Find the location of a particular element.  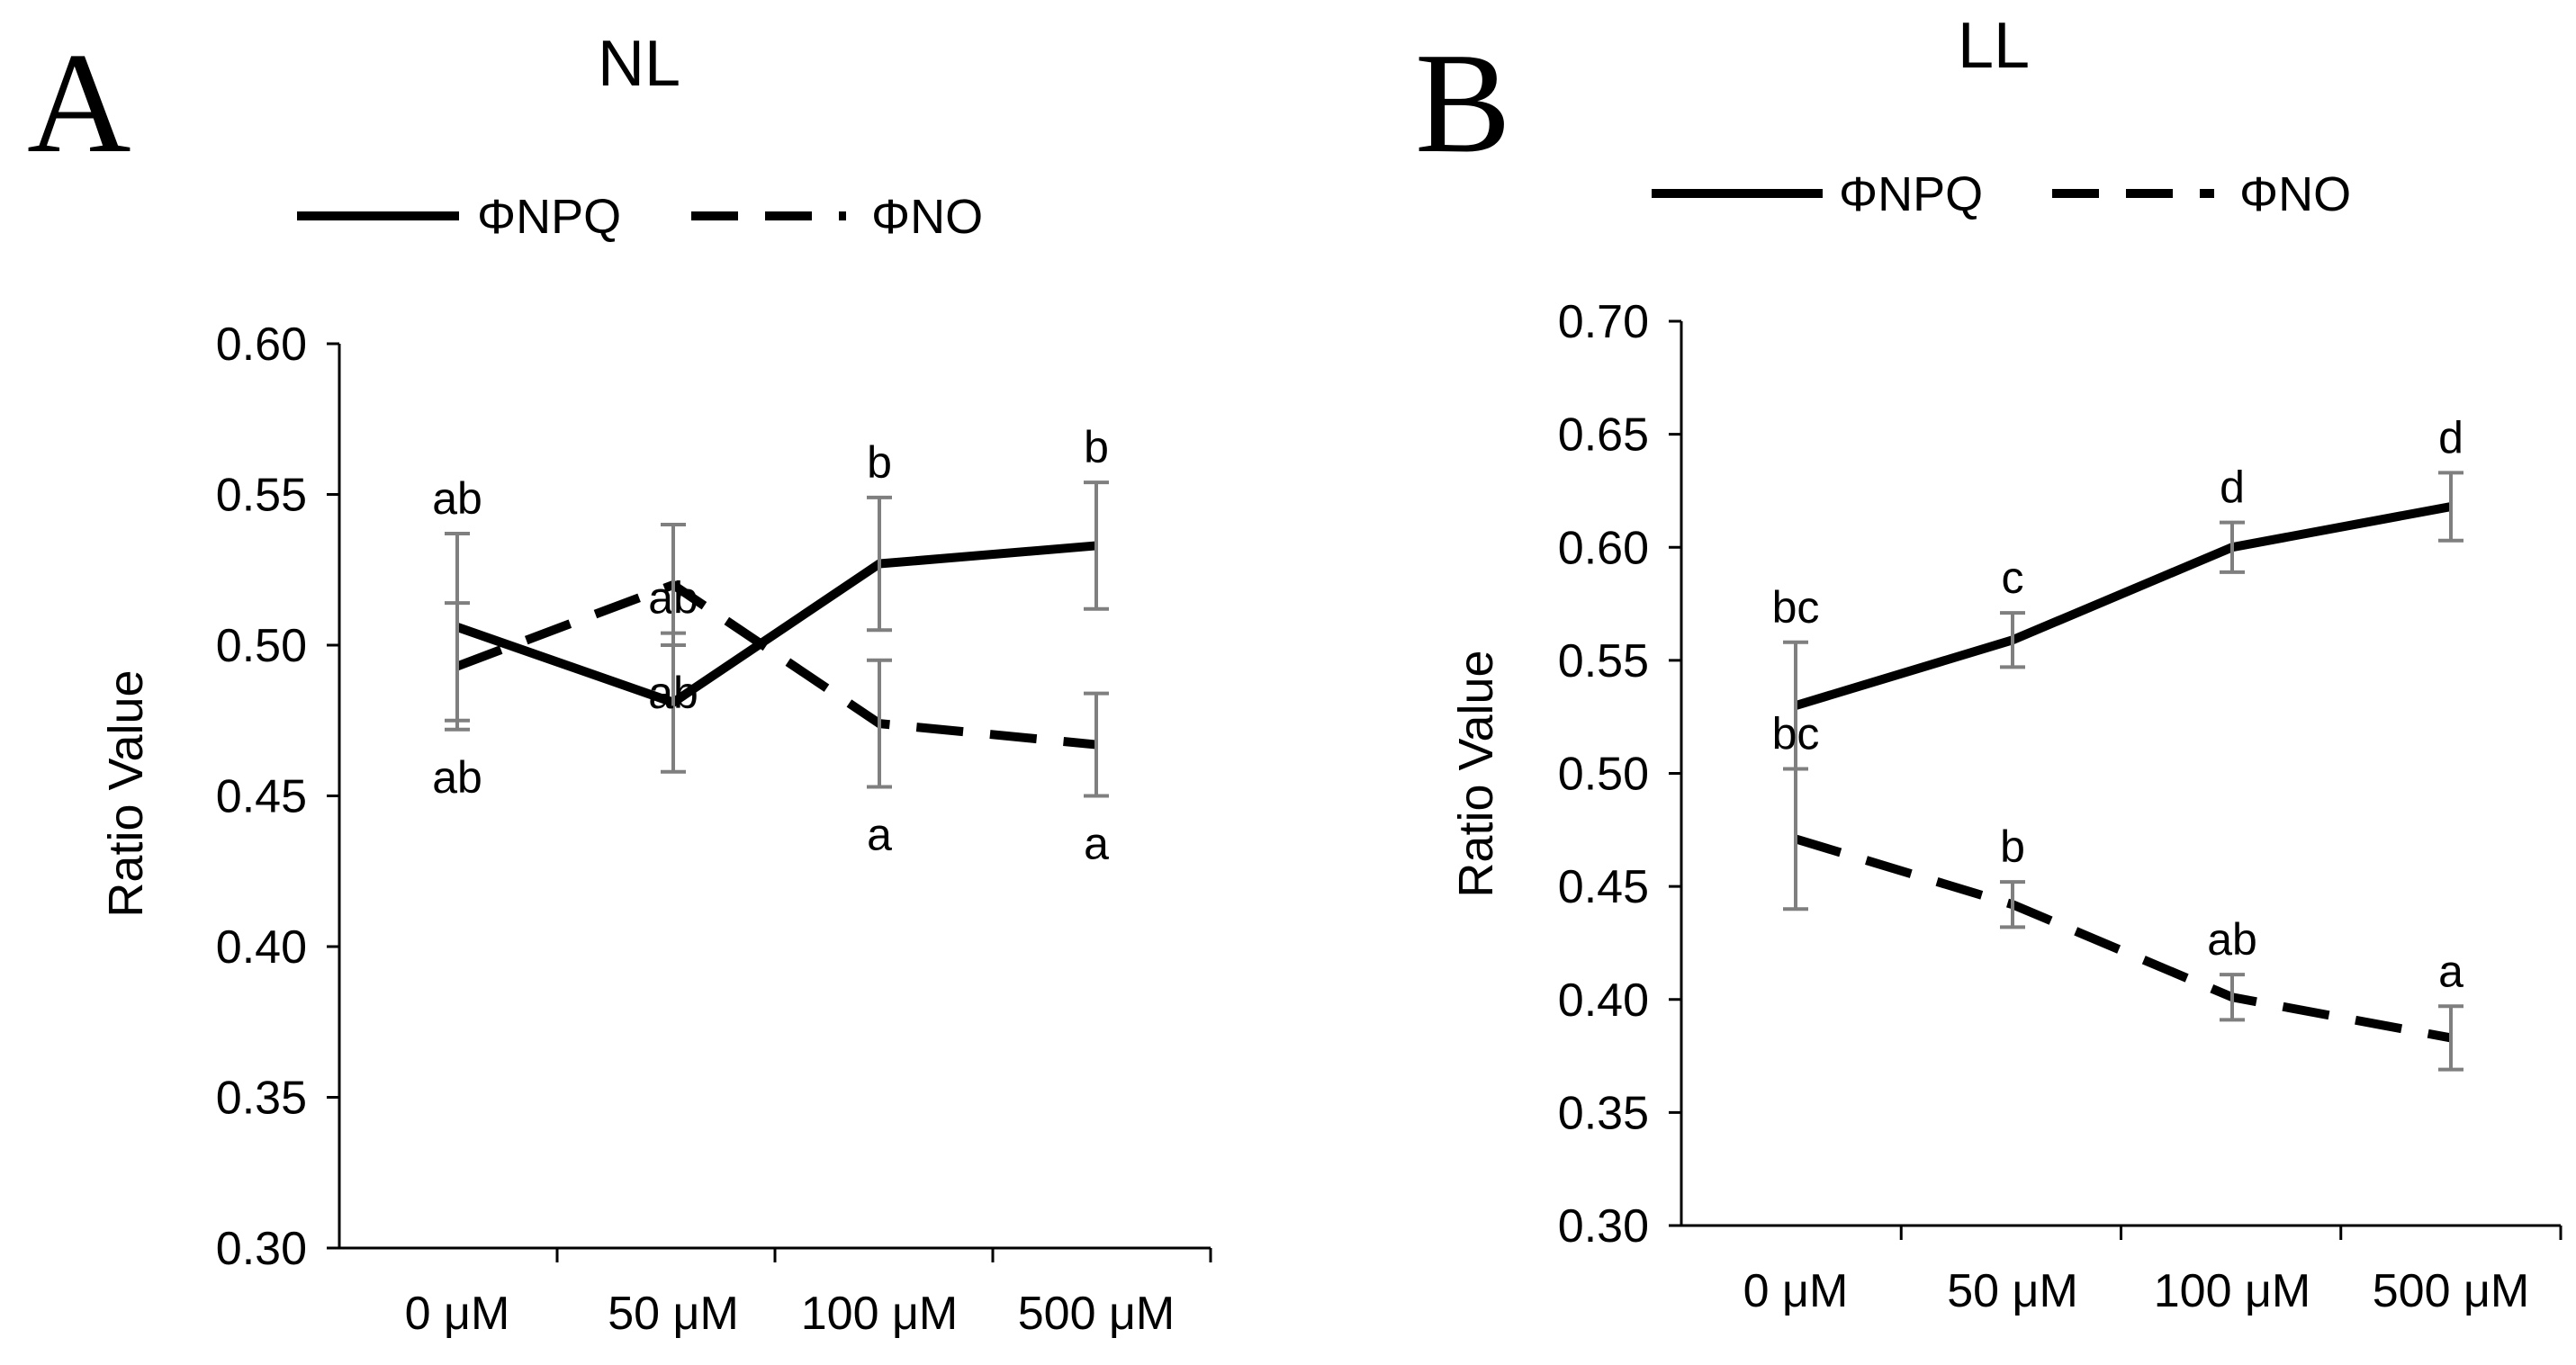

y-tick-label: 0.65 is located at coordinates (1603, 435).